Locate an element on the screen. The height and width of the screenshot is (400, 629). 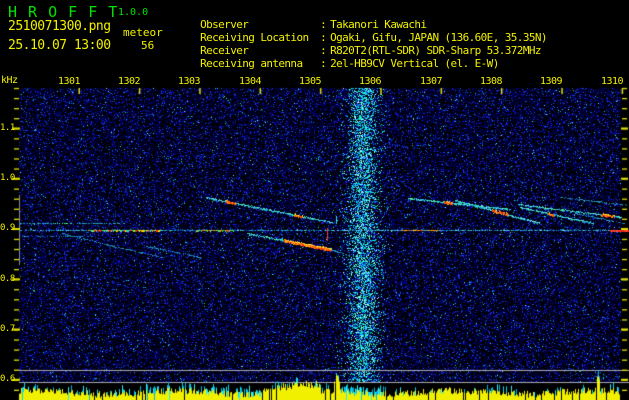
x-tick-label: 1308 is located at coordinates (491, 81).